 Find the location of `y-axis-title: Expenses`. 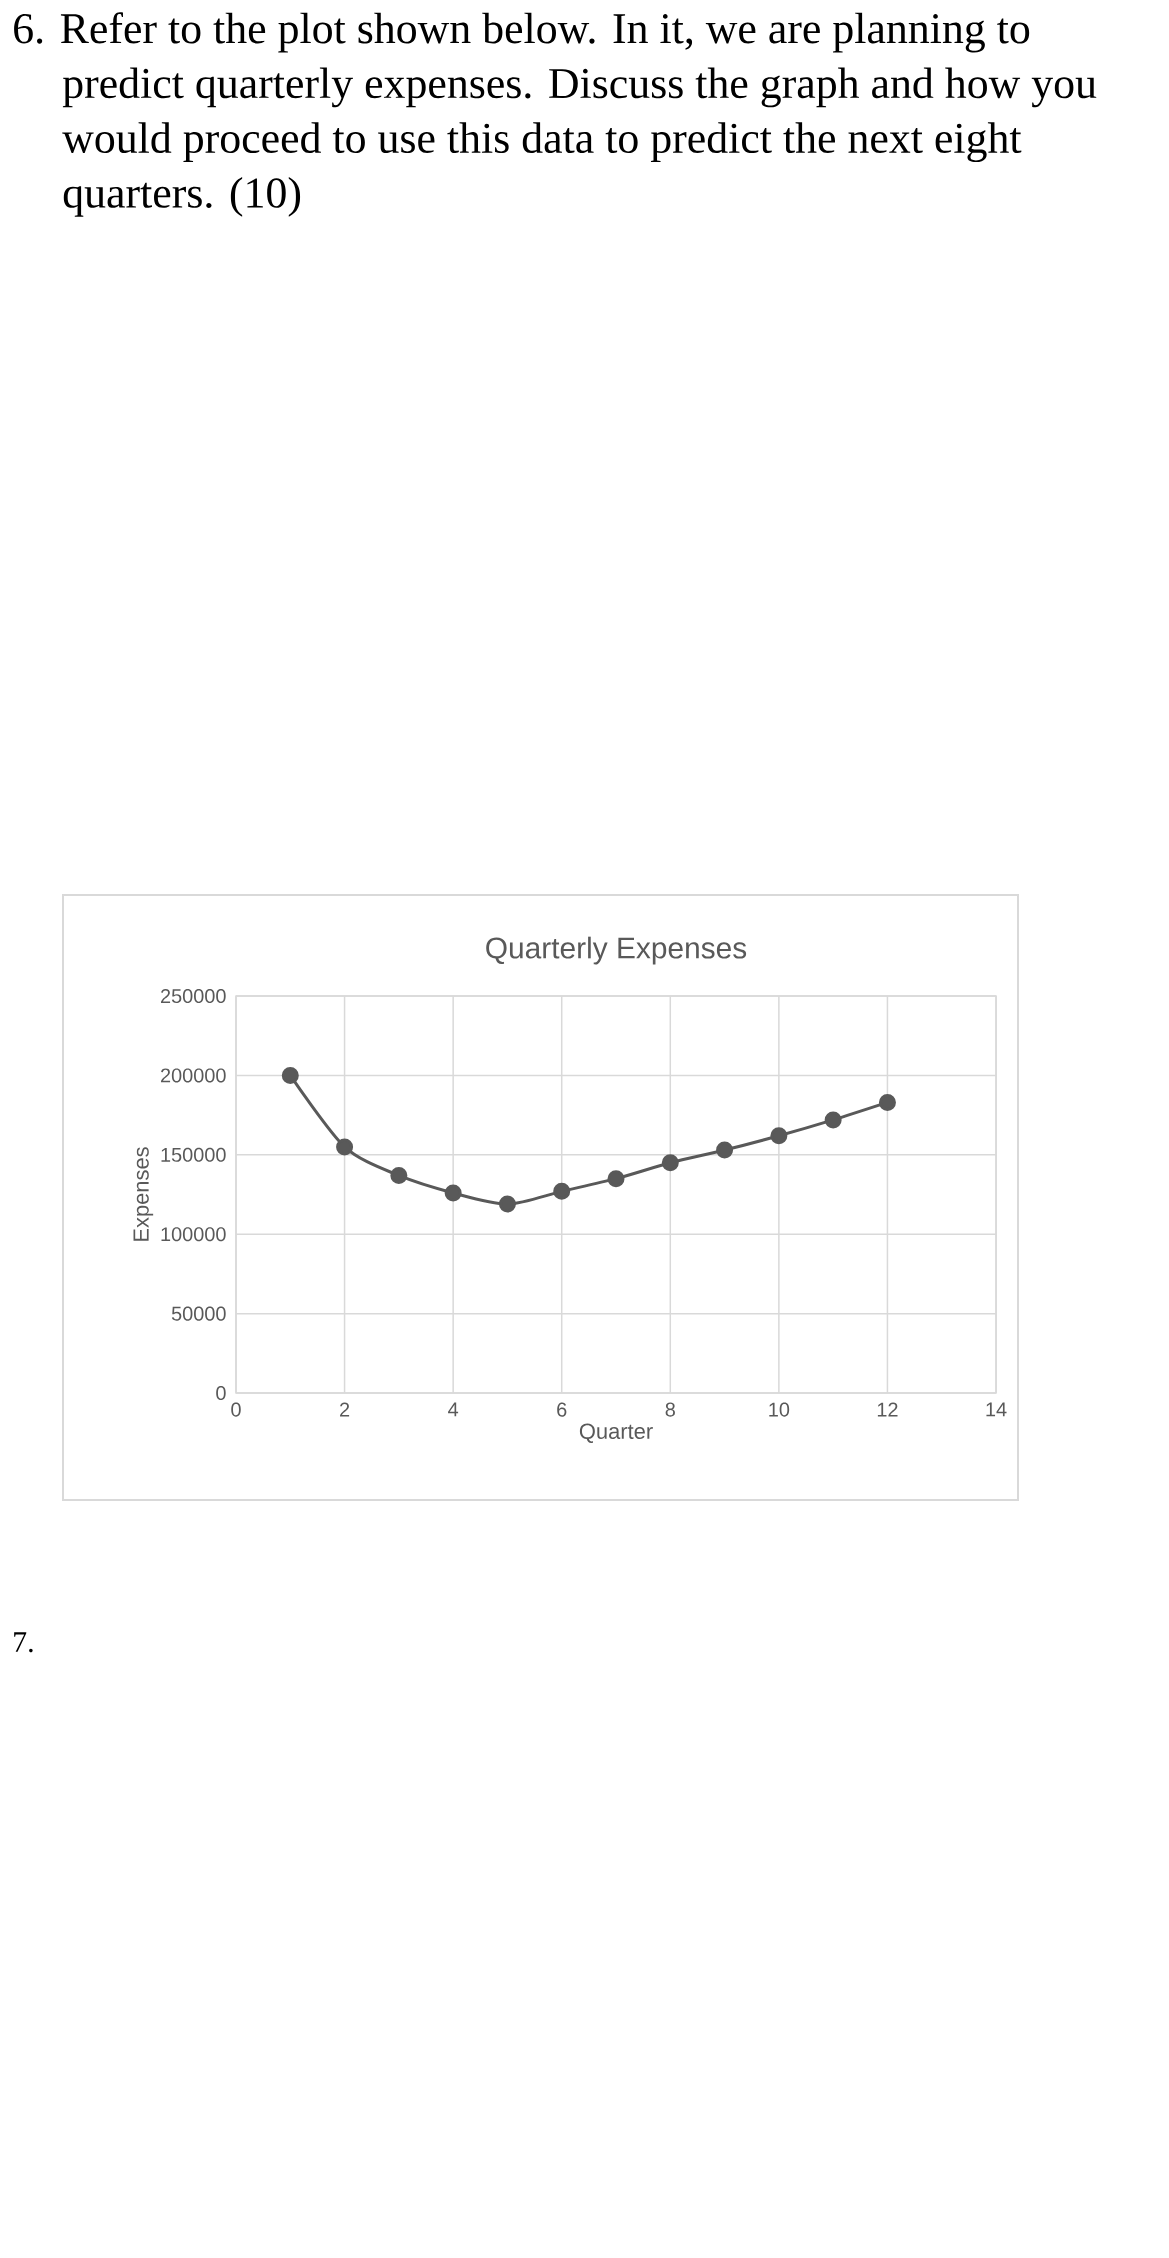

y-axis-title: Expenses is located at coordinates (143, 1194).